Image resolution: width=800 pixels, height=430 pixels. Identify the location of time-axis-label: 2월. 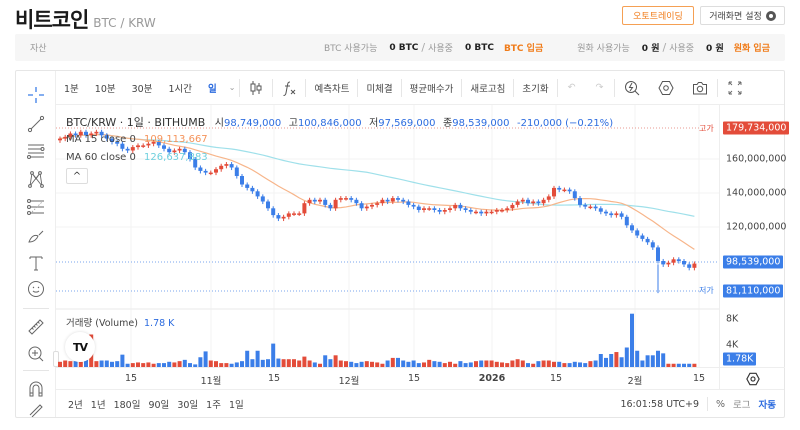
(635, 381).